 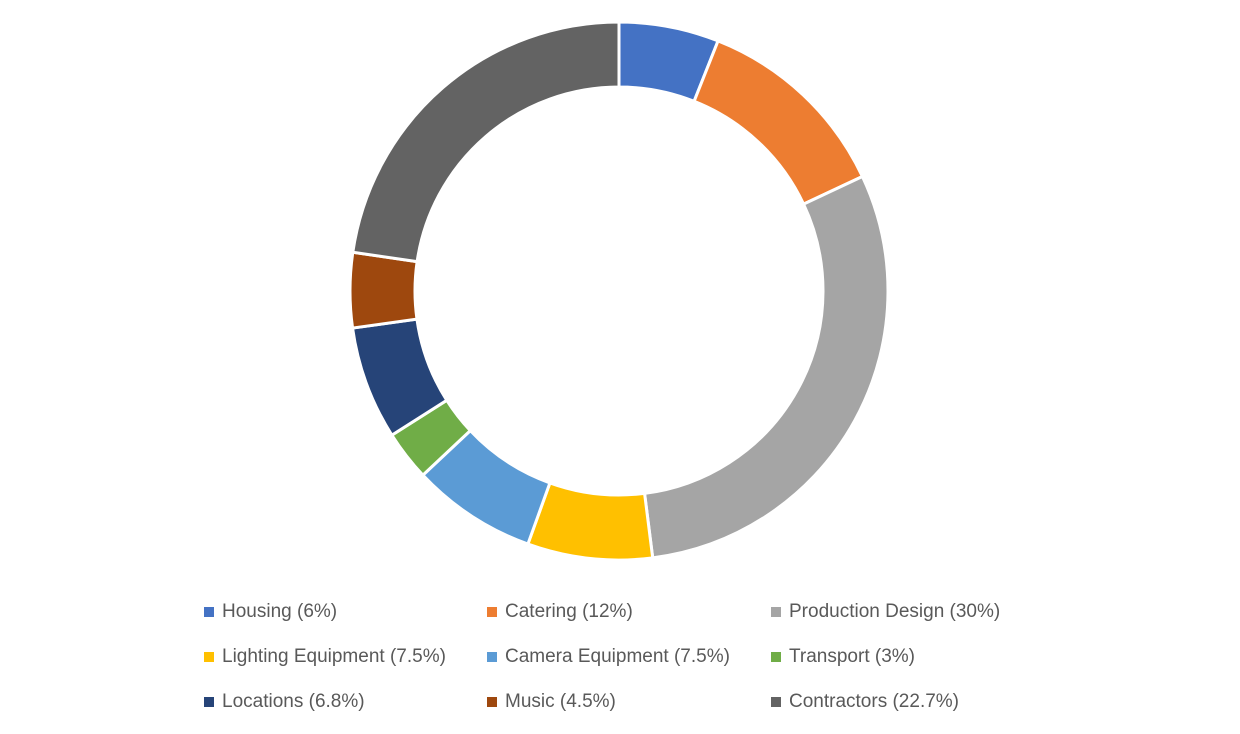 What do you see at coordinates (383, 290) in the screenshot?
I see `slice-music` at bounding box center [383, 290].